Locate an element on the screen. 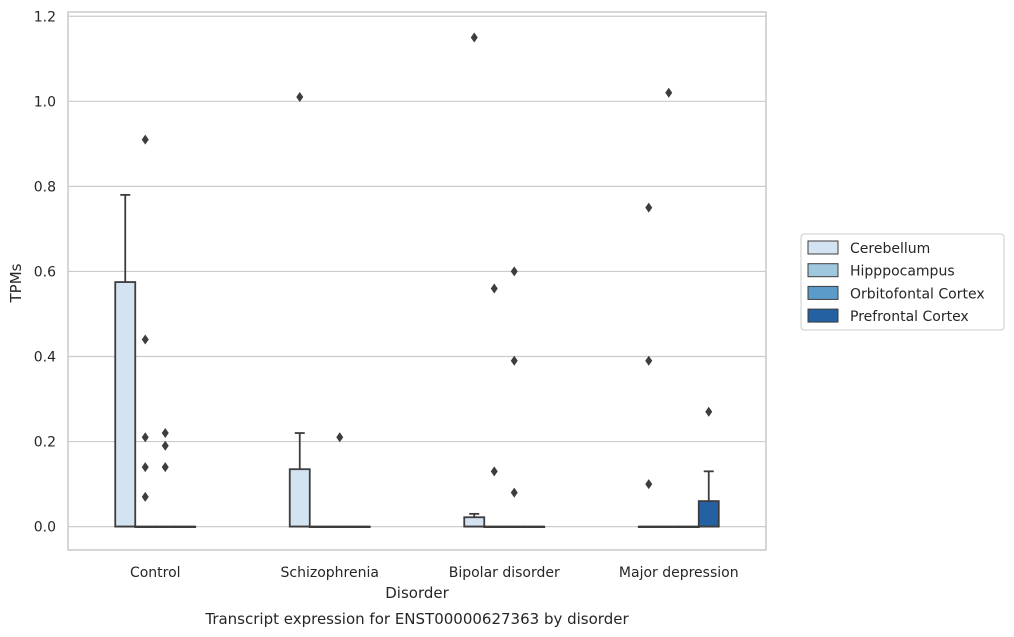  y-tick-label: 1.0 is located at coordinates (45, 102).